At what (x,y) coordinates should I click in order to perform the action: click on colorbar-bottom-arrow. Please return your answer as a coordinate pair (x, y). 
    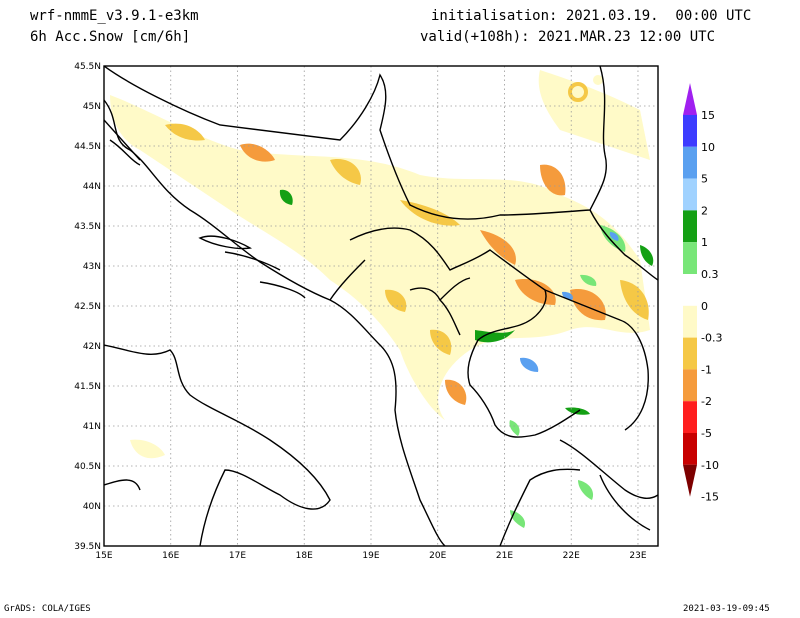
    Looking at the image, I should click on (690, 480).